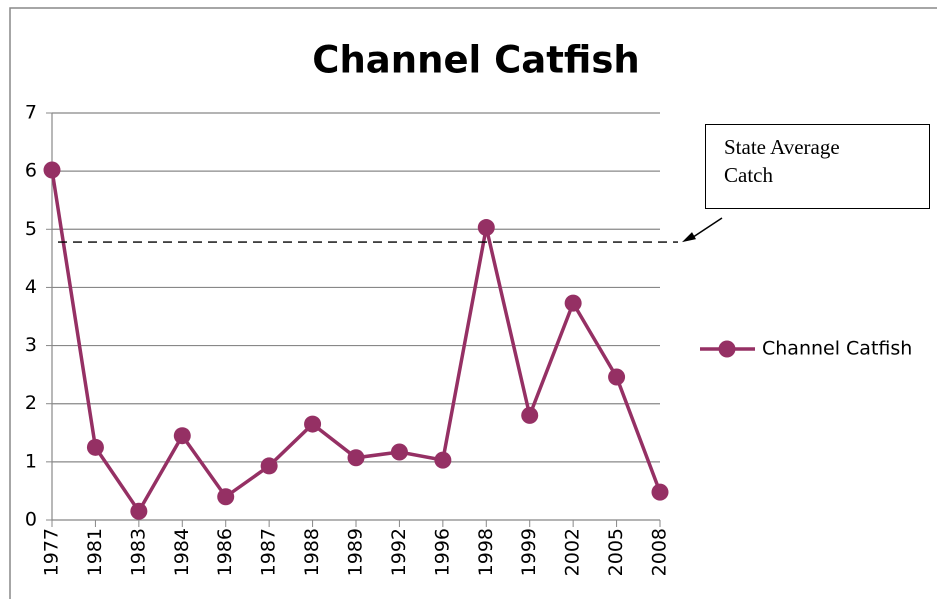 This screenshot has width=937, height=599. What do you see at coordinates (31, 403) in the screenshot?
I see `y-tick-label: 2` at bounding box center [31, 403].